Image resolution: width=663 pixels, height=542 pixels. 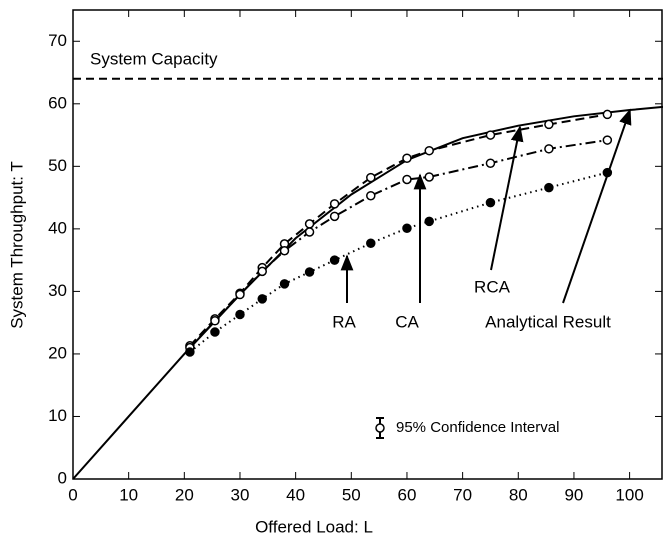 What do you see at coordinates (351, 494) in the screenshot?
I see `x-tick-label: 50` at bounding box center [351, 494].